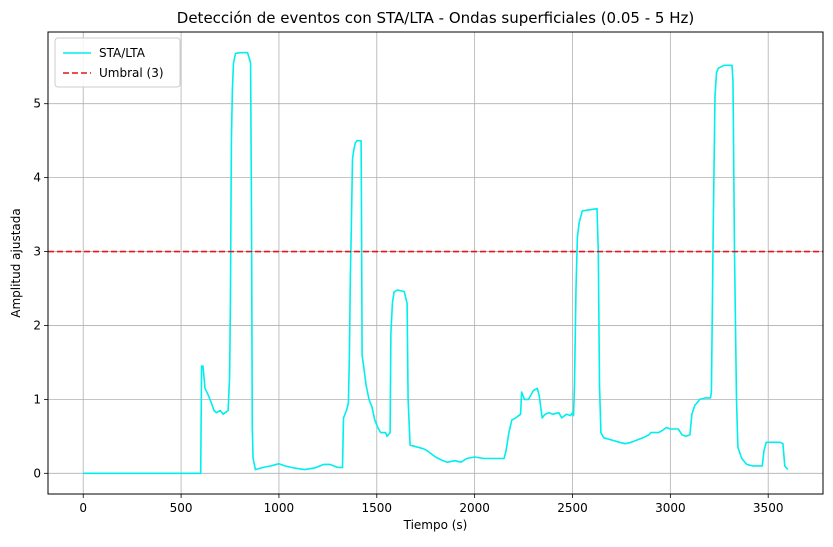  Describe the element at coordinates (435, 525) in the screenshot. I see `x-axis-label: Tiempo (s)` at that location.